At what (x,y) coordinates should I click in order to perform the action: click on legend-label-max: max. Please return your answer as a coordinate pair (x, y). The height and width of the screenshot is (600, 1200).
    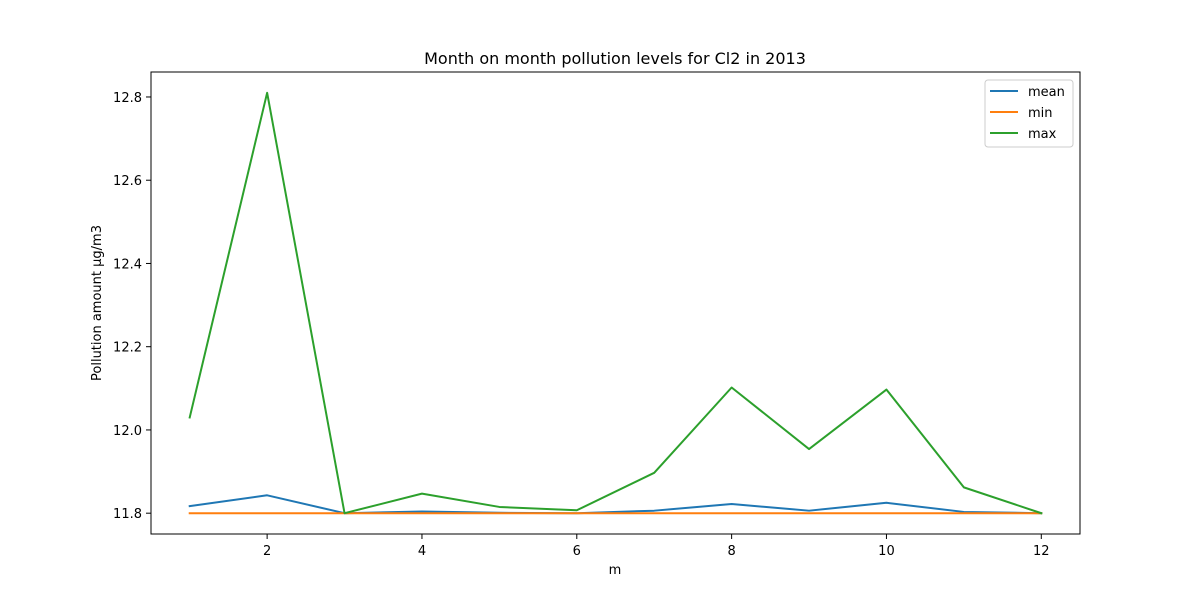
    Looking at the image, I should click on (1042, 134).